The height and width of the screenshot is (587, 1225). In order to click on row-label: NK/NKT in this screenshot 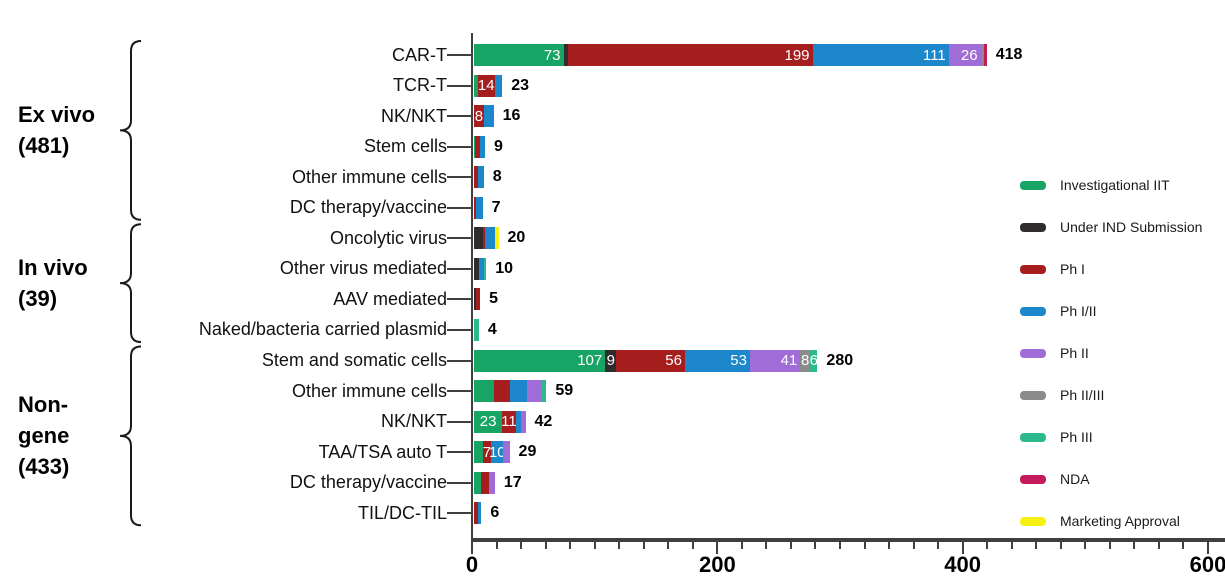, I will do `click(413, 421)`.